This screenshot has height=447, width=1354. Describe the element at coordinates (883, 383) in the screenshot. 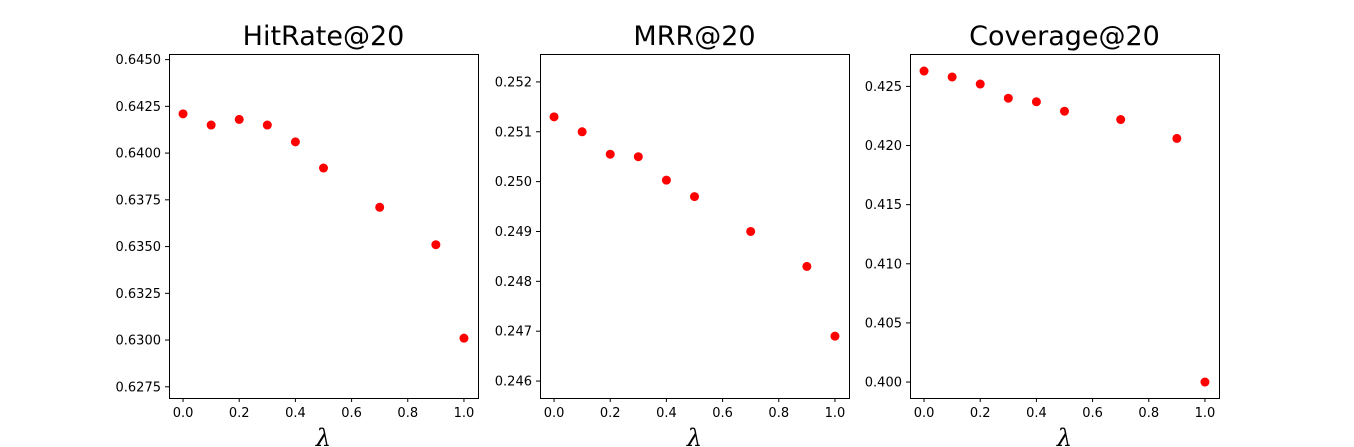

I see `y-tick-label: 0.400` at that location.